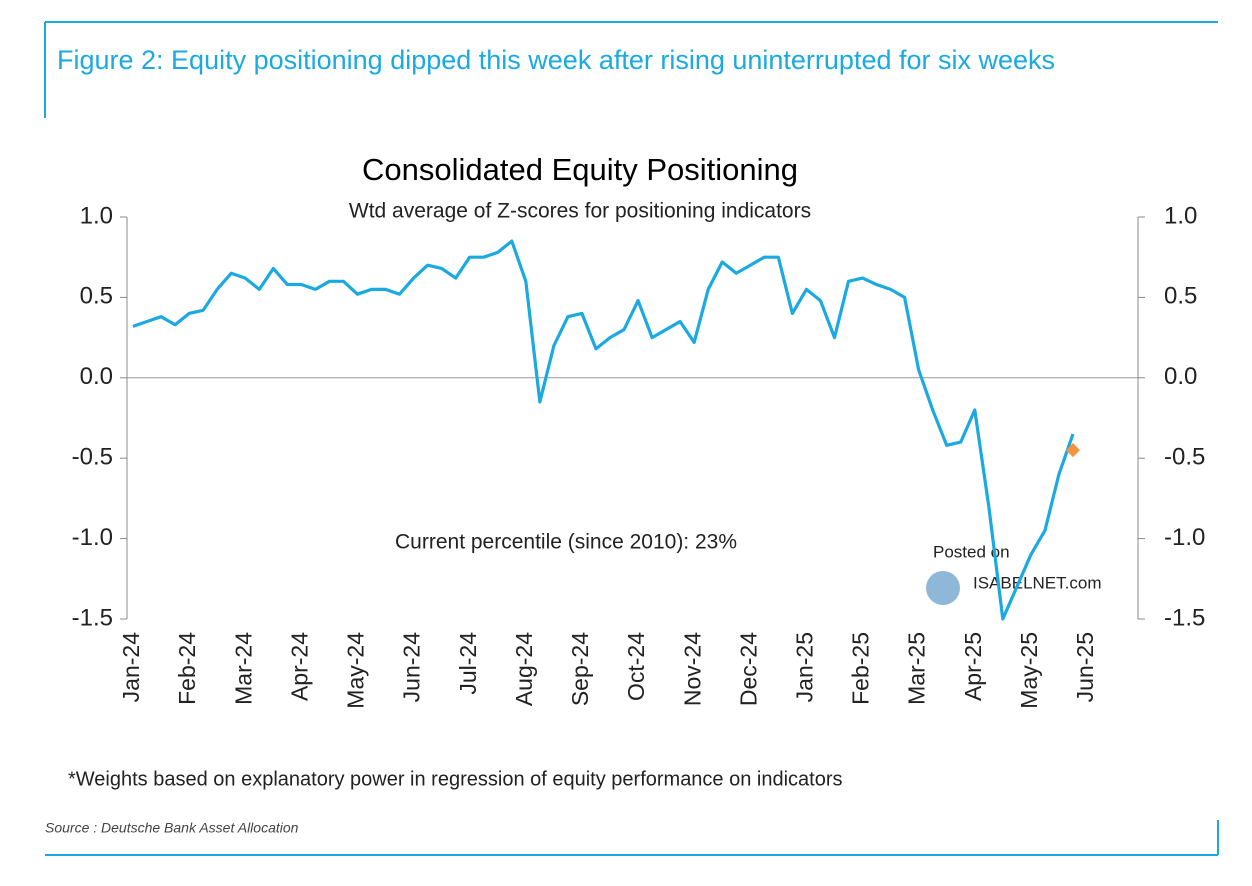  What do you see at coordinates (804, 667) in the screenshot?
I see `x-tick-label: Jan-25` at bounding box center [804, 667].